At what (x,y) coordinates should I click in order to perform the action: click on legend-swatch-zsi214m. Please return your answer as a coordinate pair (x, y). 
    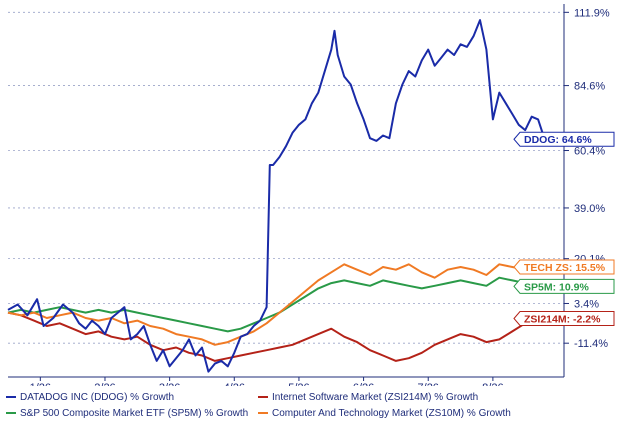
    Looking at the image, I should click on (263, 397).